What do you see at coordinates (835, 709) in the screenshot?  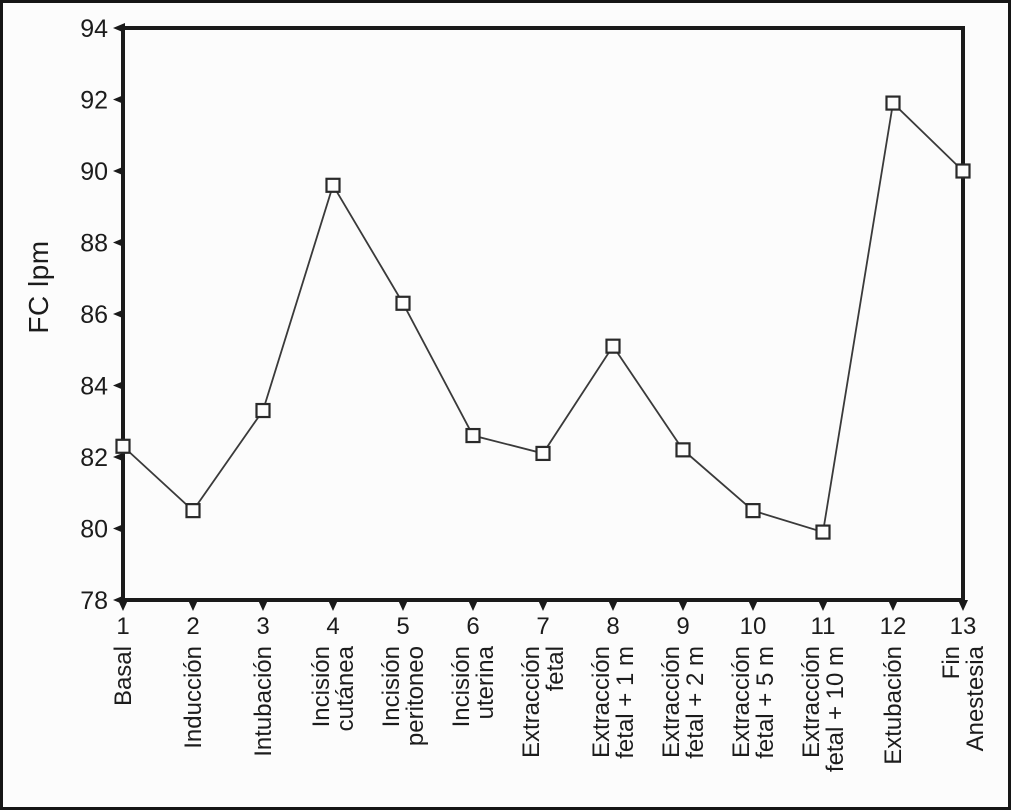 I see `x-category-label: fetal + 10 m` at bounding box center [835, 709].